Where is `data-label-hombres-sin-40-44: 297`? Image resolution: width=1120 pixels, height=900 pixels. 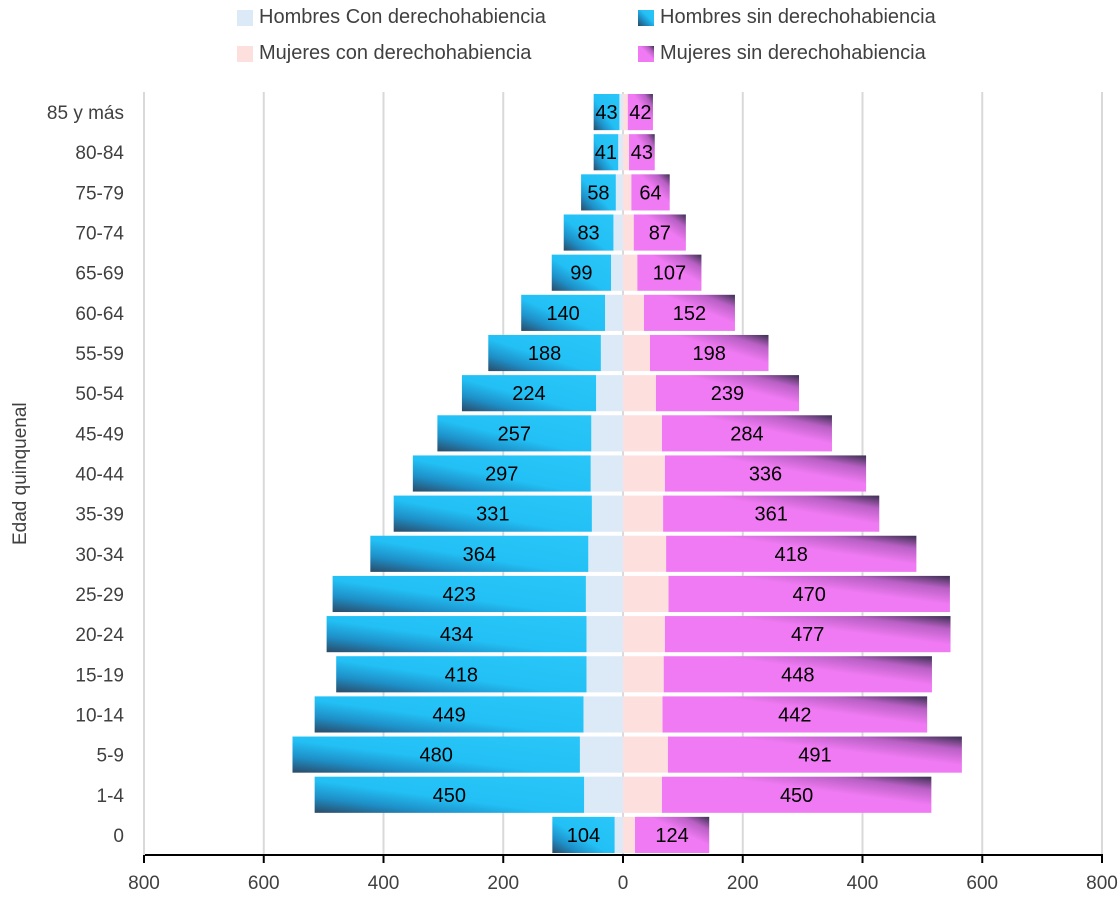
data-label-hombres-sin-40-44: 297 is located at coordinates (501, 475).